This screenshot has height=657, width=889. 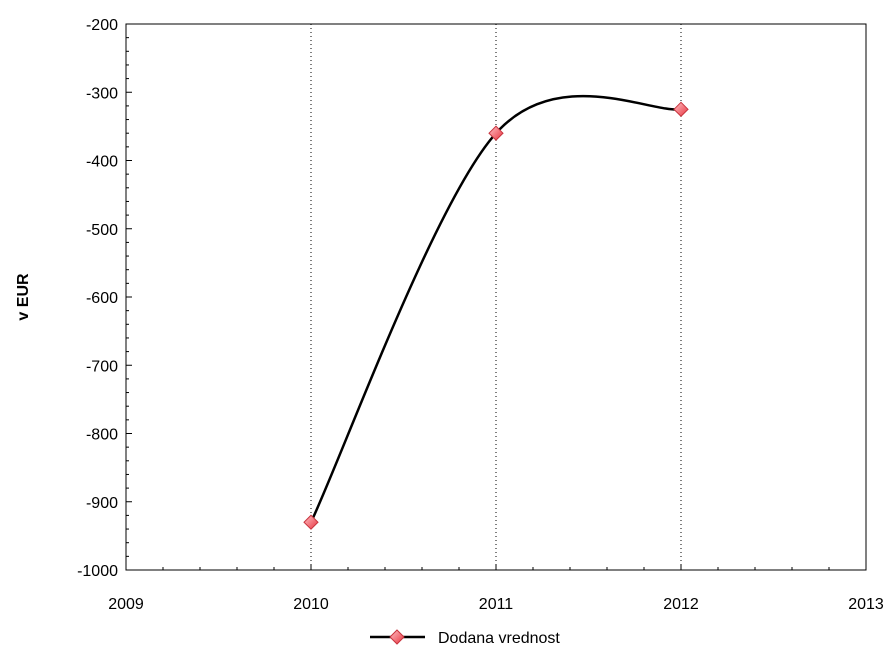 I want to click on legend-label: Dodana vrednost, so click(x=499, y=638).